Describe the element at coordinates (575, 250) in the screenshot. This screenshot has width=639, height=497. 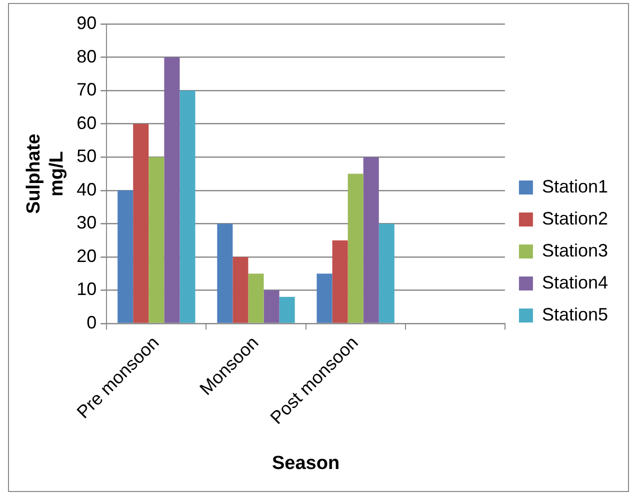
I see `legend-label: Station3` at that location.